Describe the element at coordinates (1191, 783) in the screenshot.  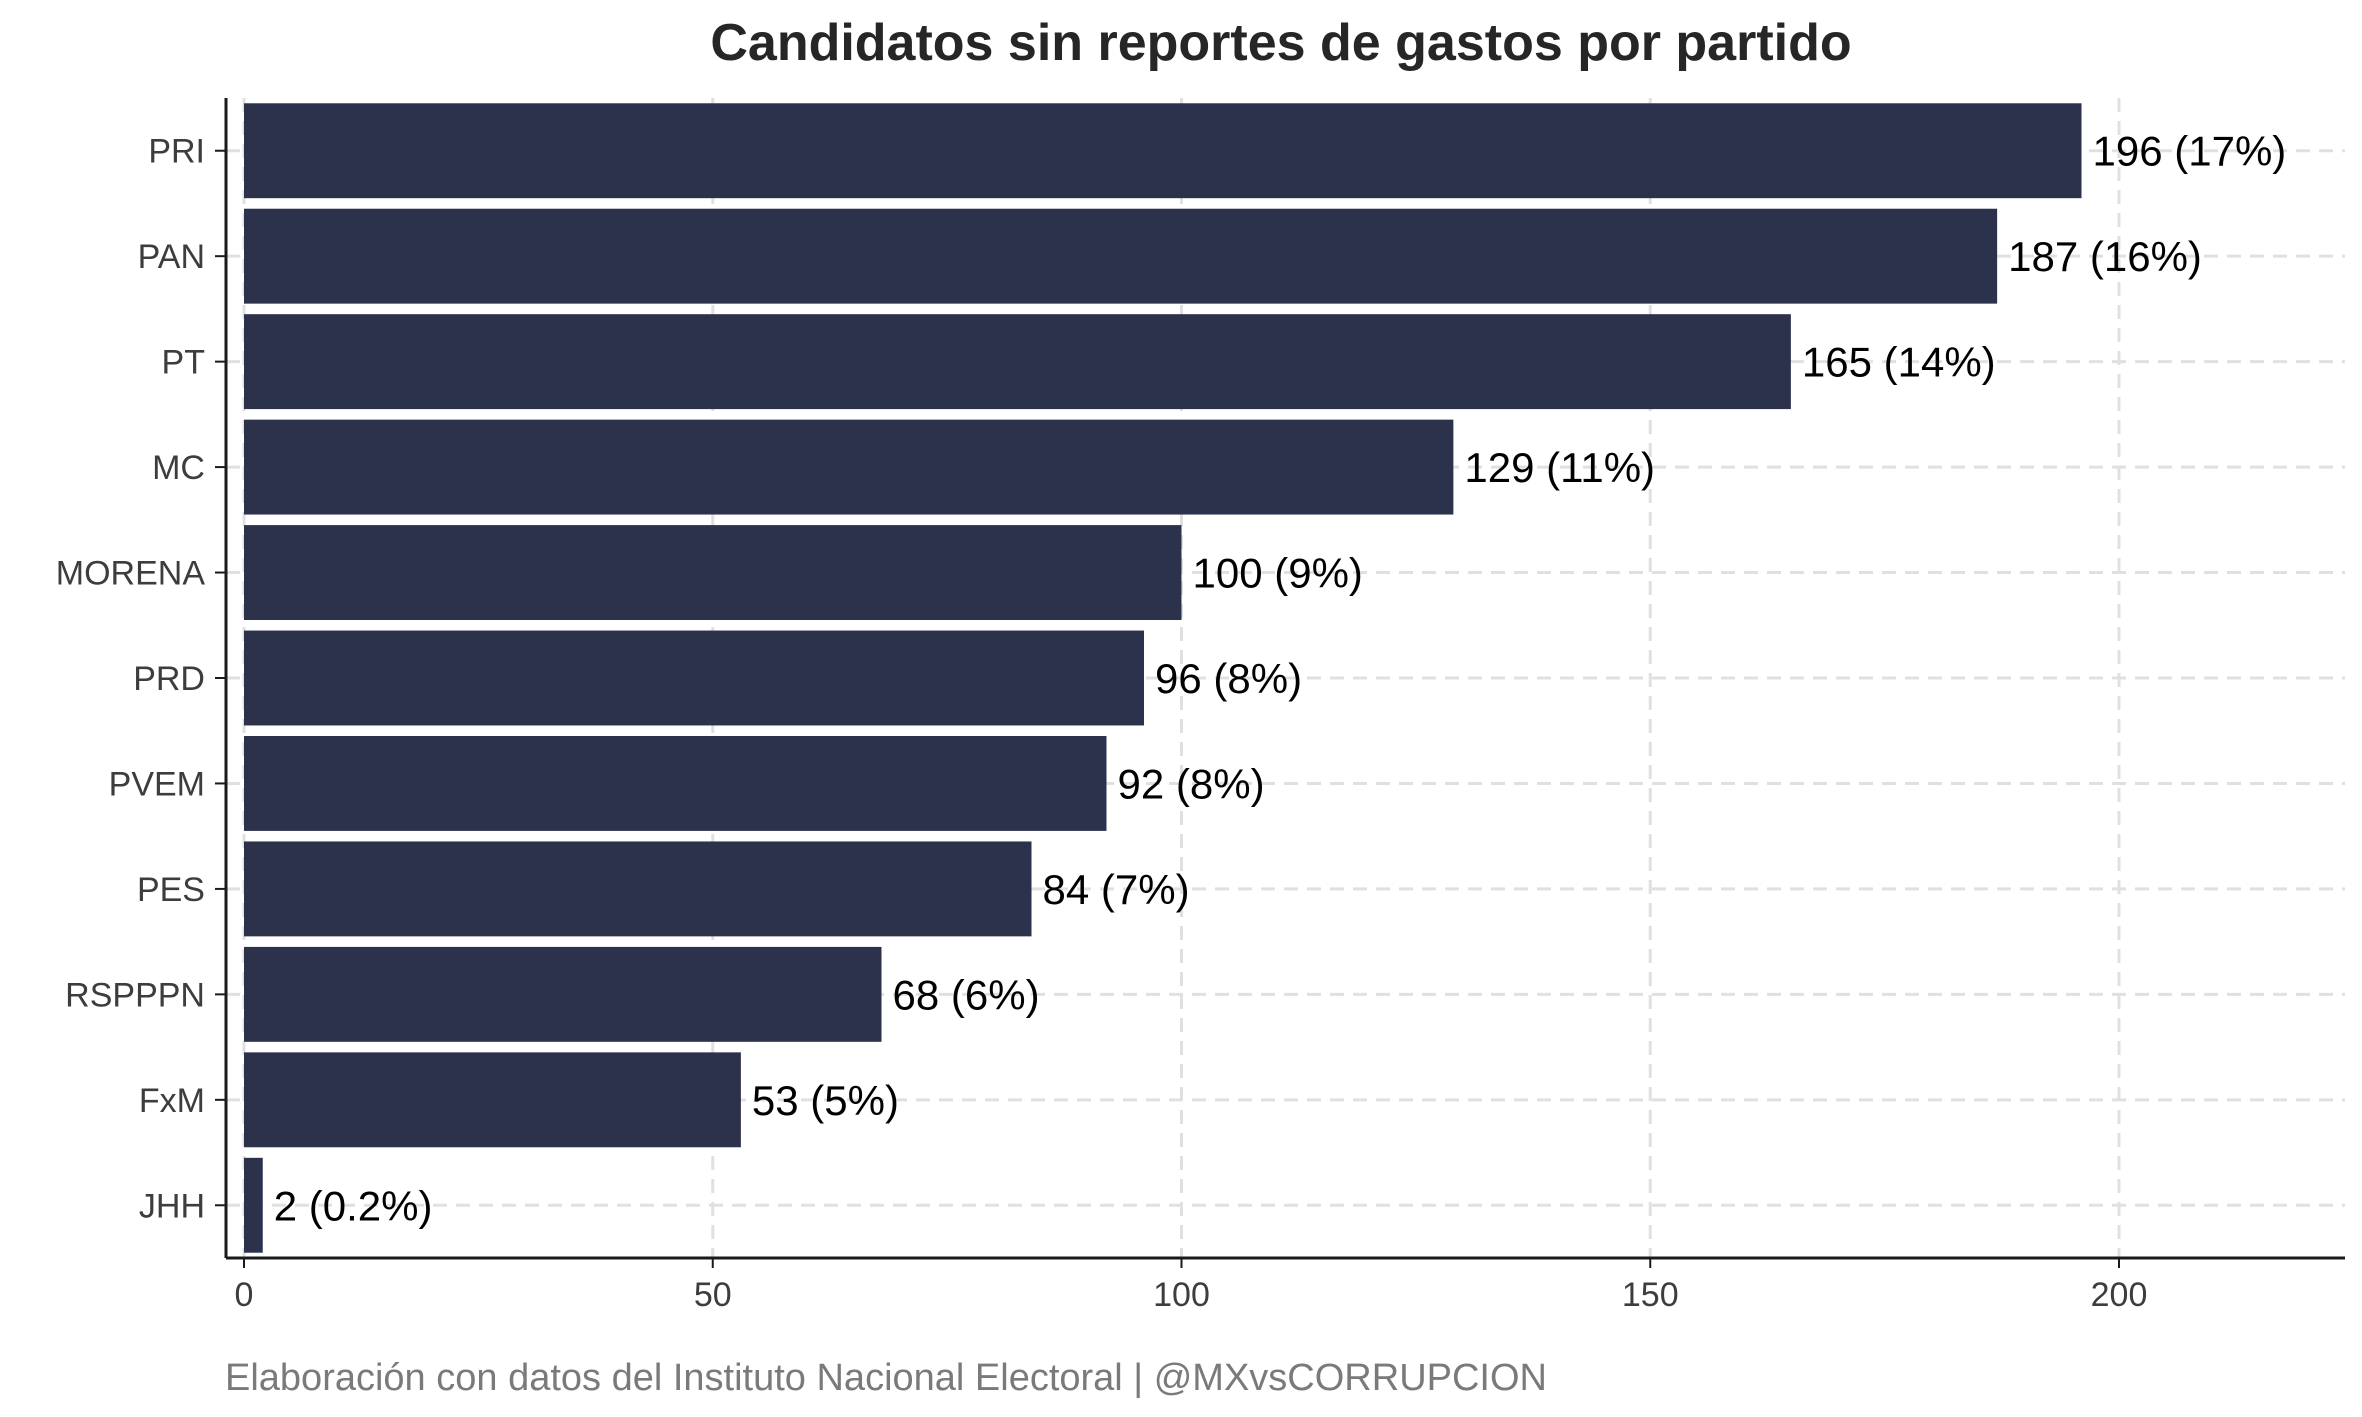
I see `data-label-pvem: 92 (8%)` at that location.